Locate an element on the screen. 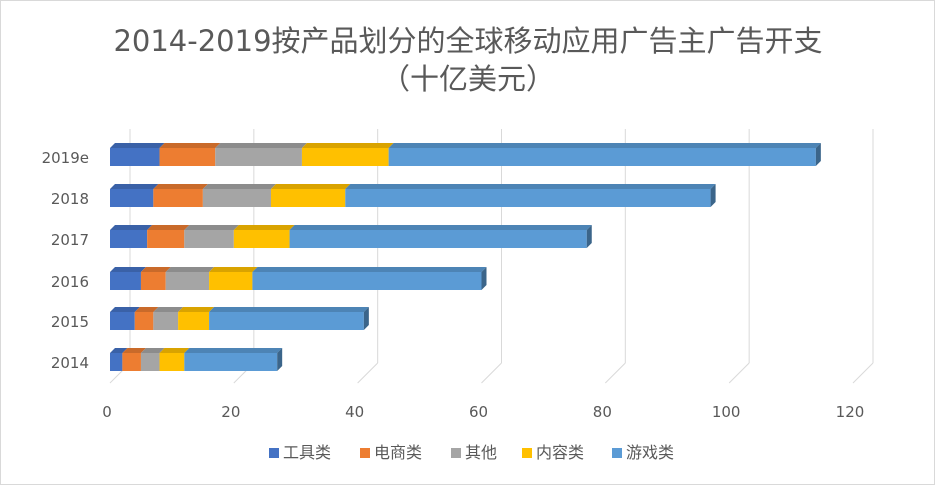 The height and width of the screenshot is (486, 935). legend-label: 其他 is located at coordinates (481, 452).